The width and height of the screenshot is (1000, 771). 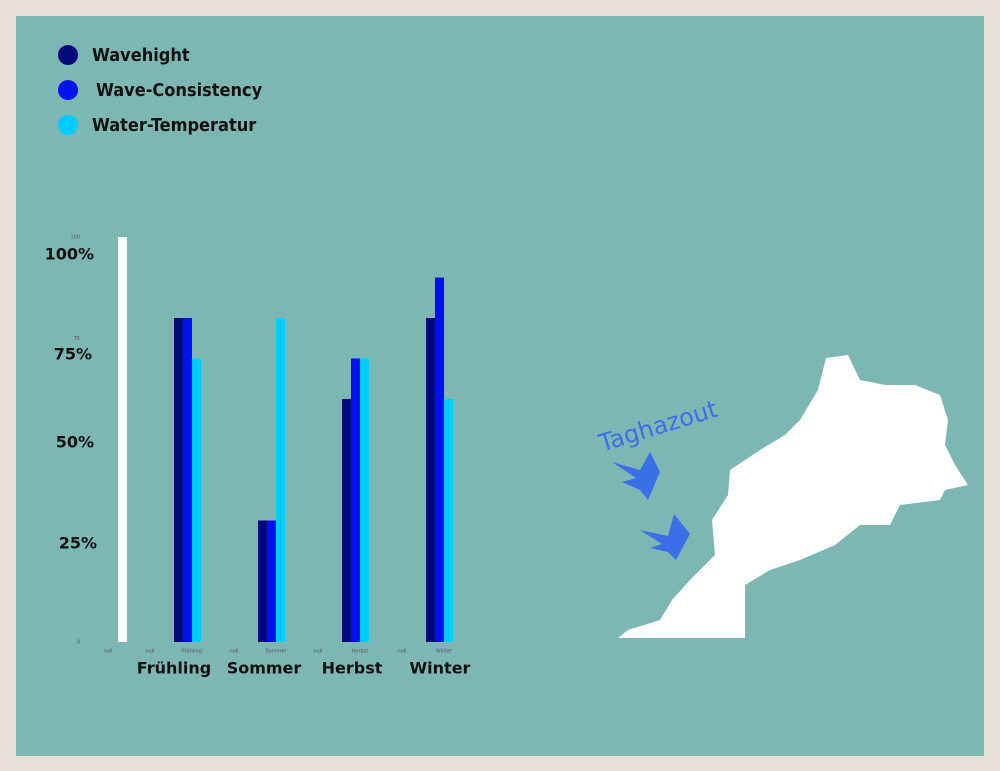 I want to click on x-tick-label: Herbst, so click(x=360, y=652).